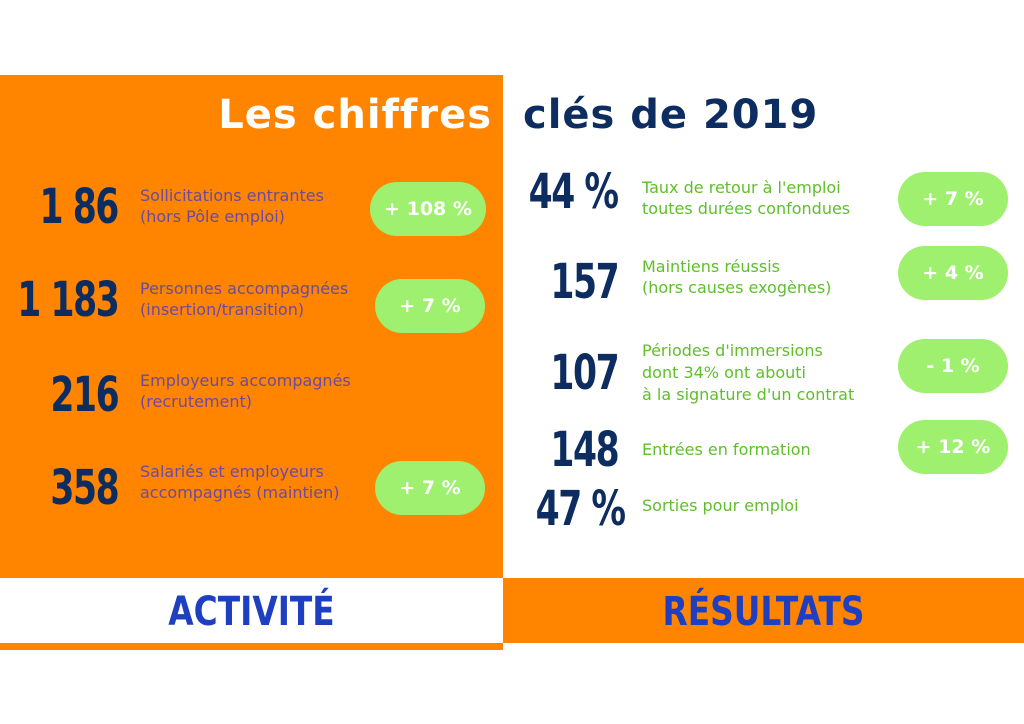 The height and width of the screenshot is (724, 1024). I want to click on resultats-label-1a: Taux de retour à l'emploi, so click(741, 187).